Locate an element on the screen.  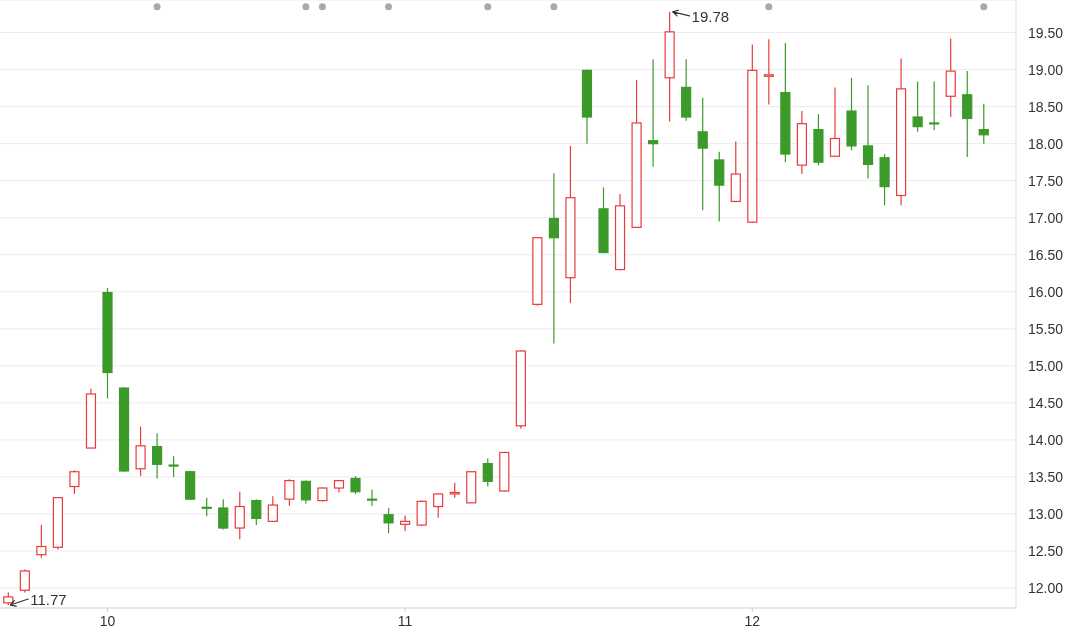
y-tick-label: 16.00 is located at coordinates (1046, 291).